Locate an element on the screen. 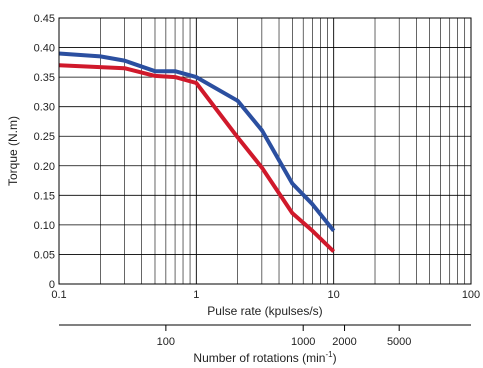  x-tick-label: 0.1 is located at coordinates (58, 295).